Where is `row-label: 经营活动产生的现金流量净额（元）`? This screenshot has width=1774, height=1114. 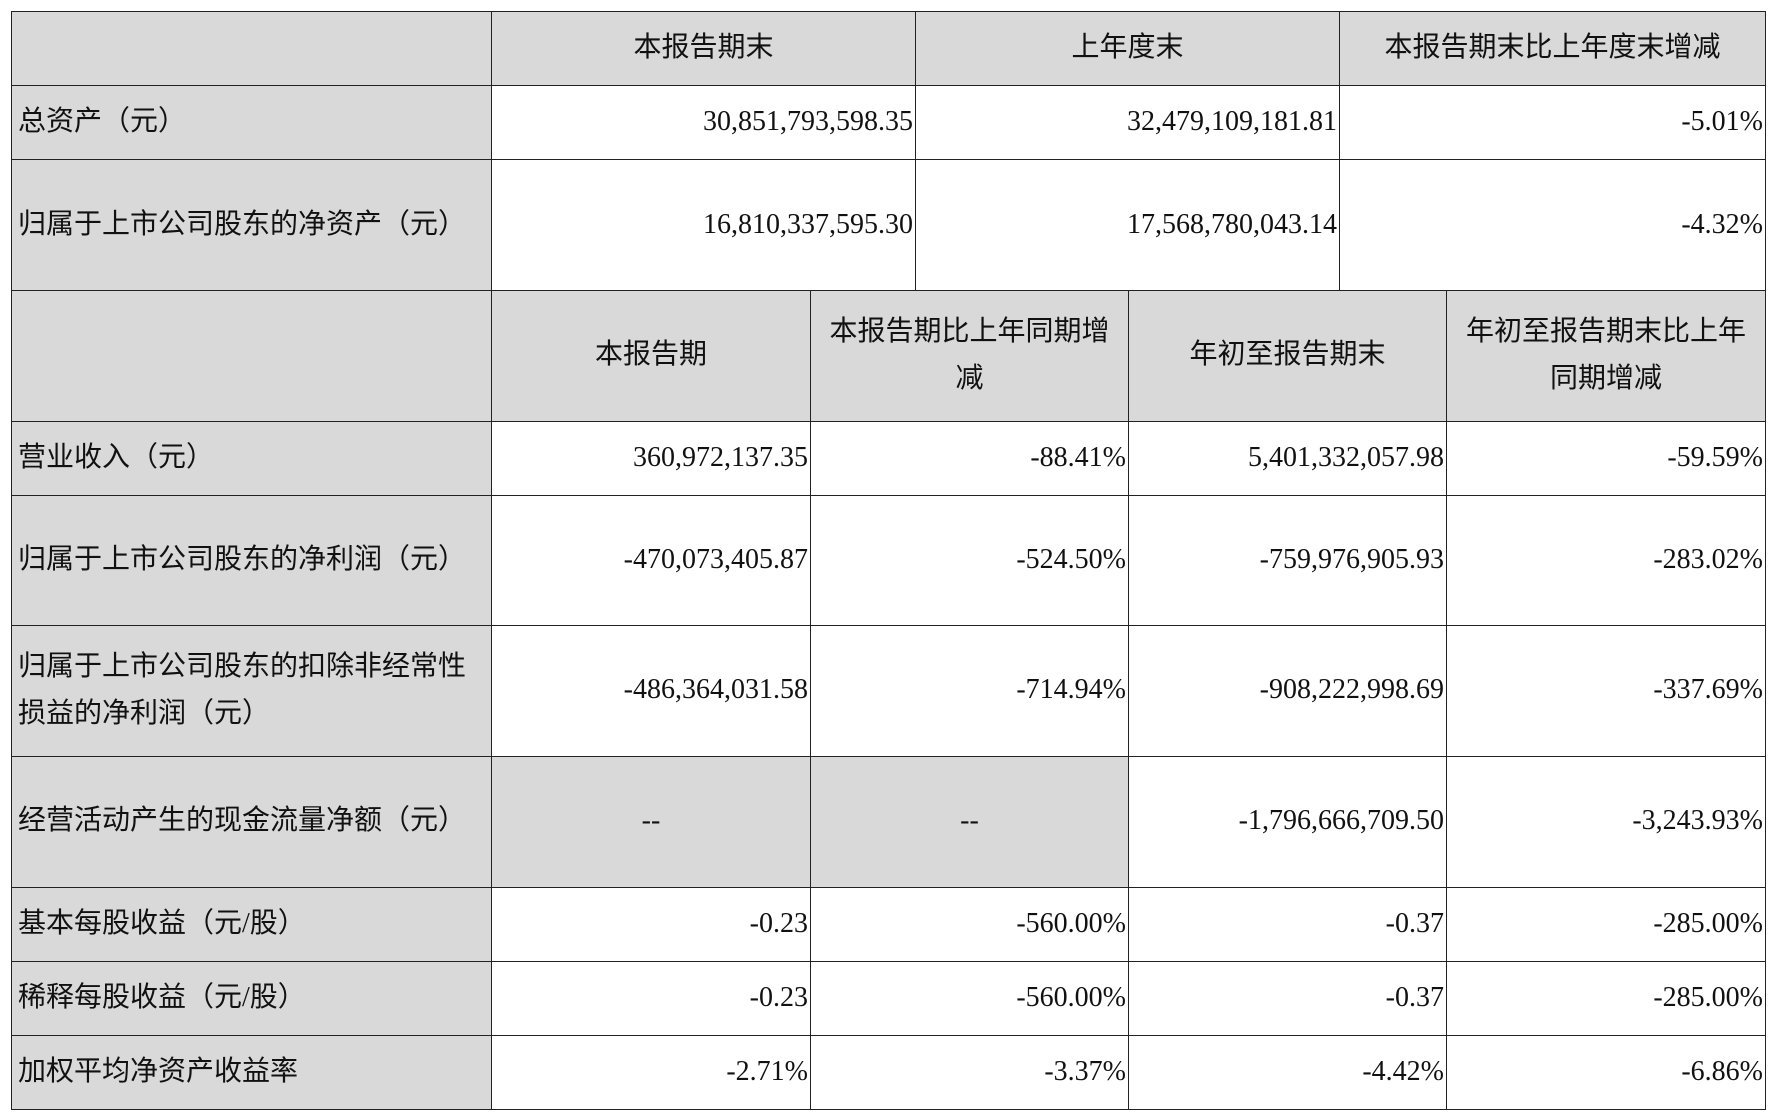 row-label: 经营活动产生的现金流量净额（元） is located at coordinates (251, 821).